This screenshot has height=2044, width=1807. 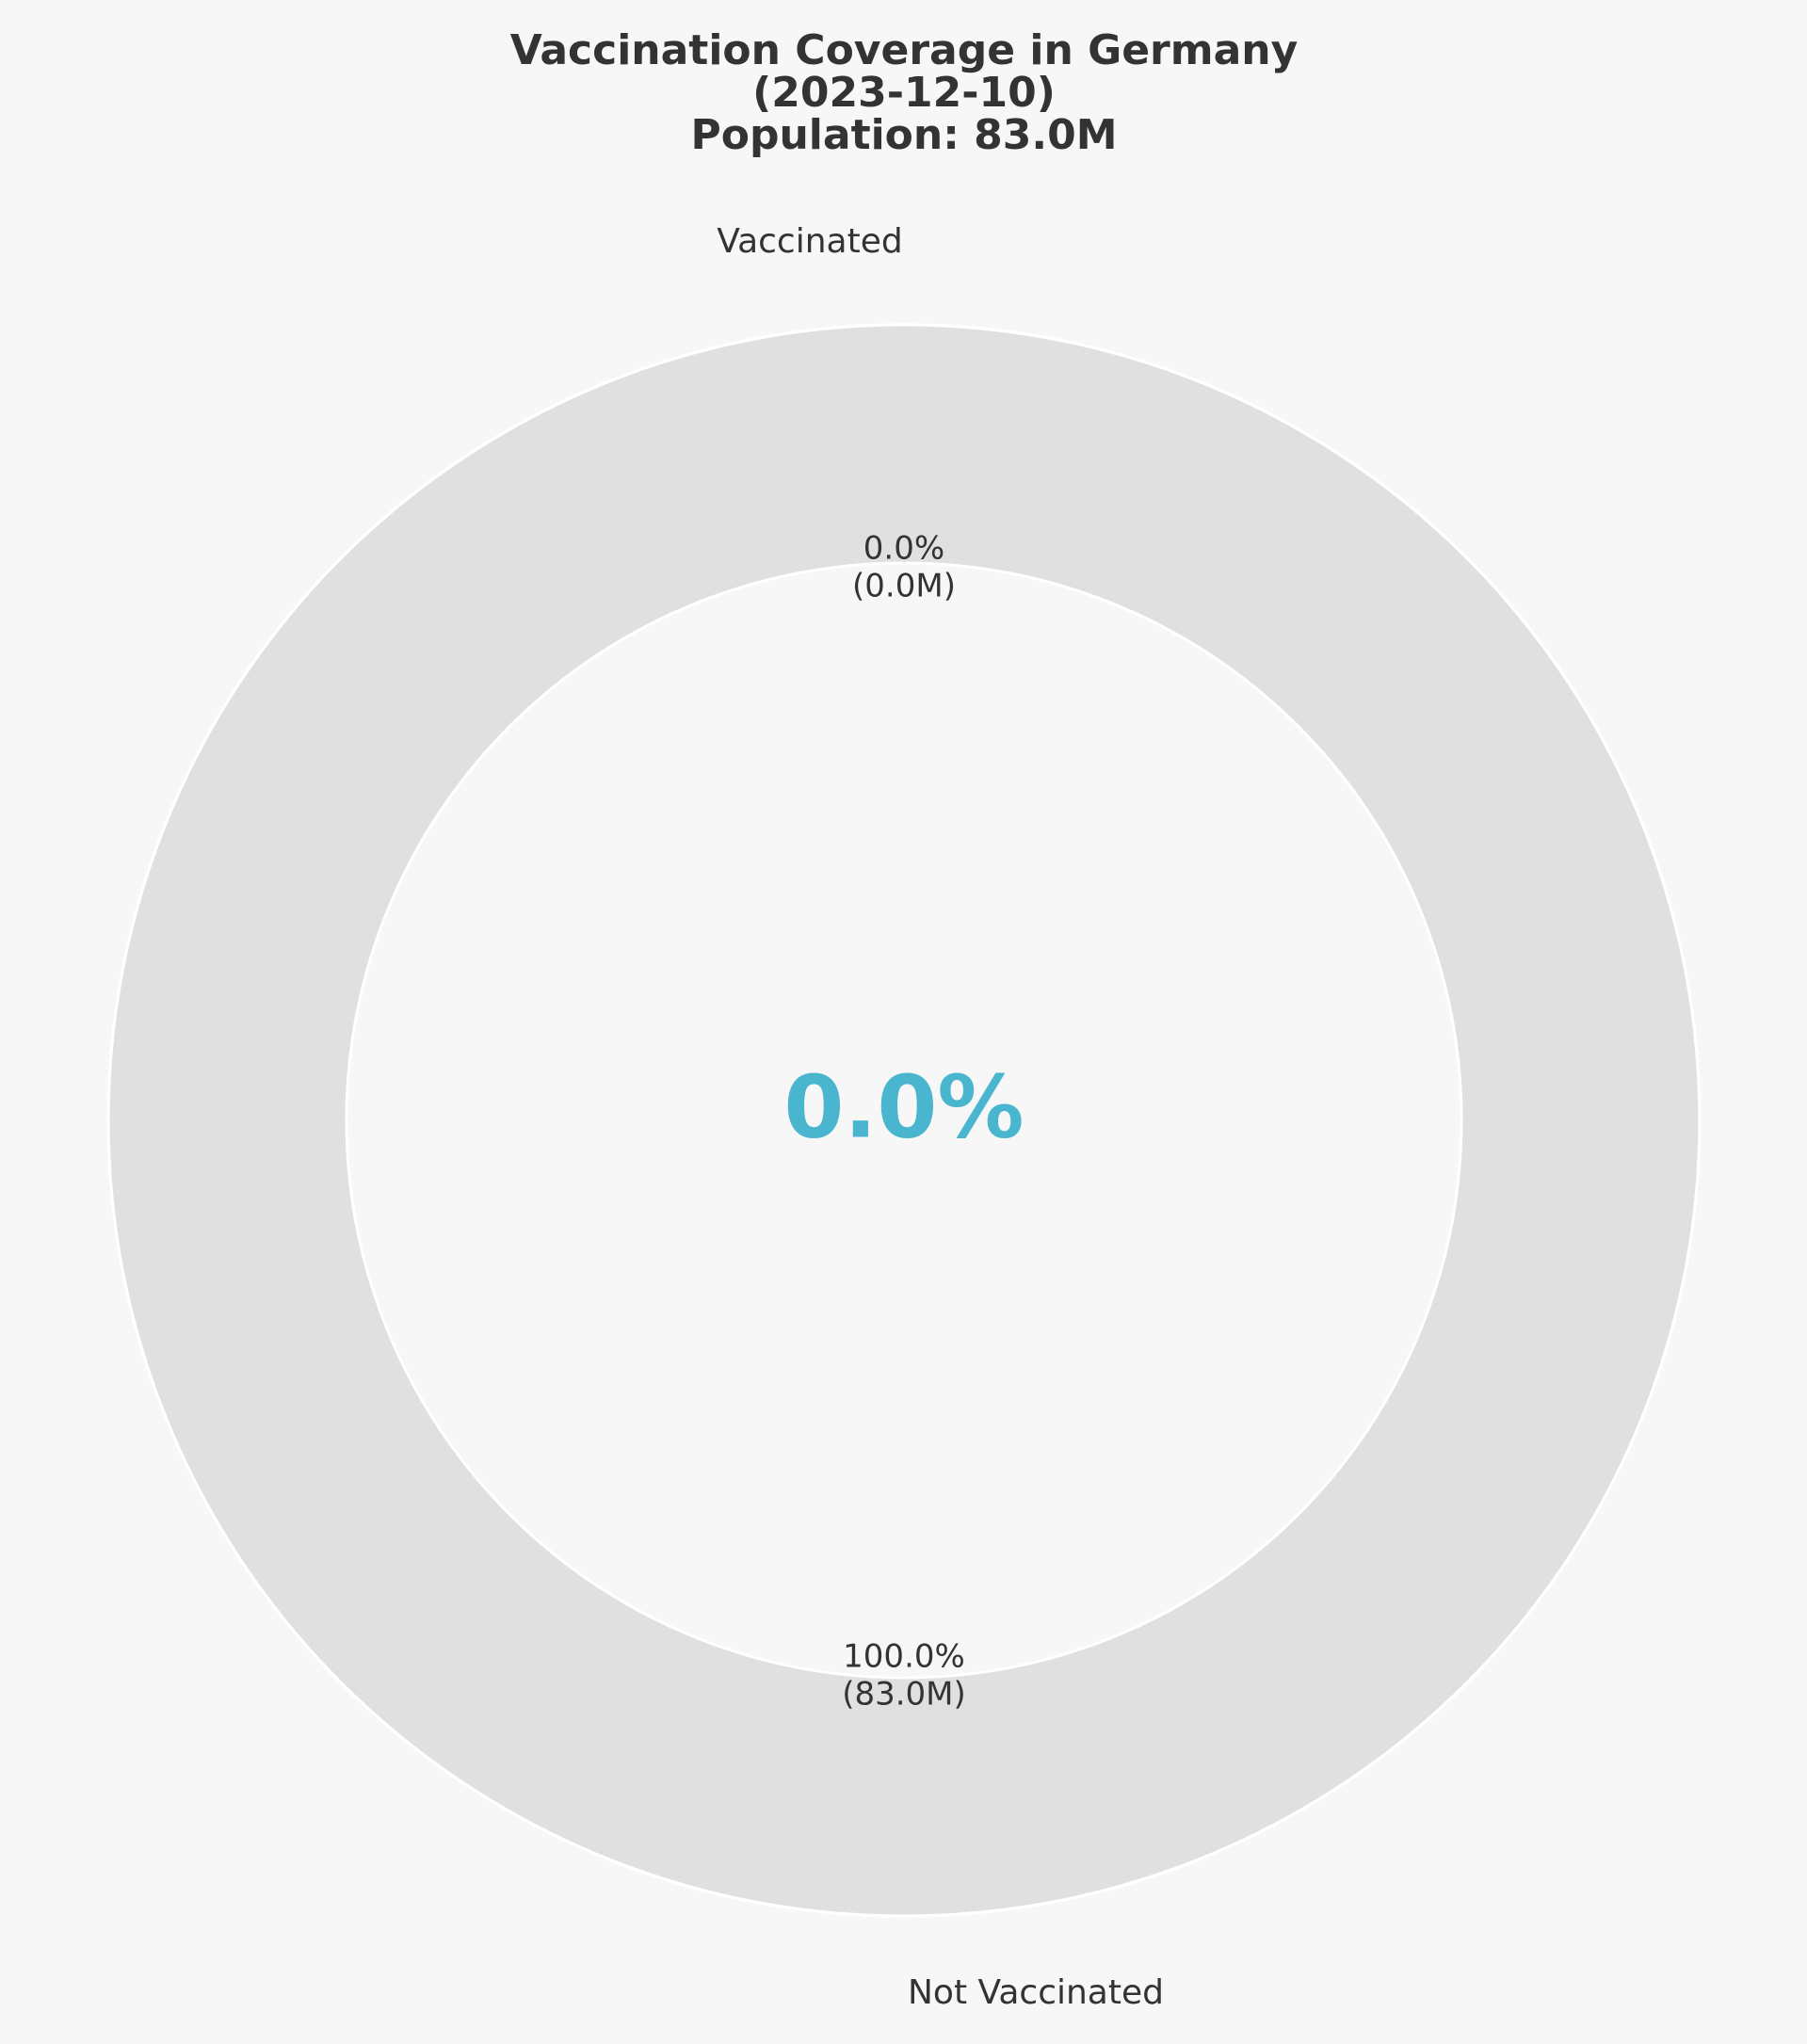 I want to click on chart-title-line: Vaccination Coverage in Germany, so click(x=905, y=50).